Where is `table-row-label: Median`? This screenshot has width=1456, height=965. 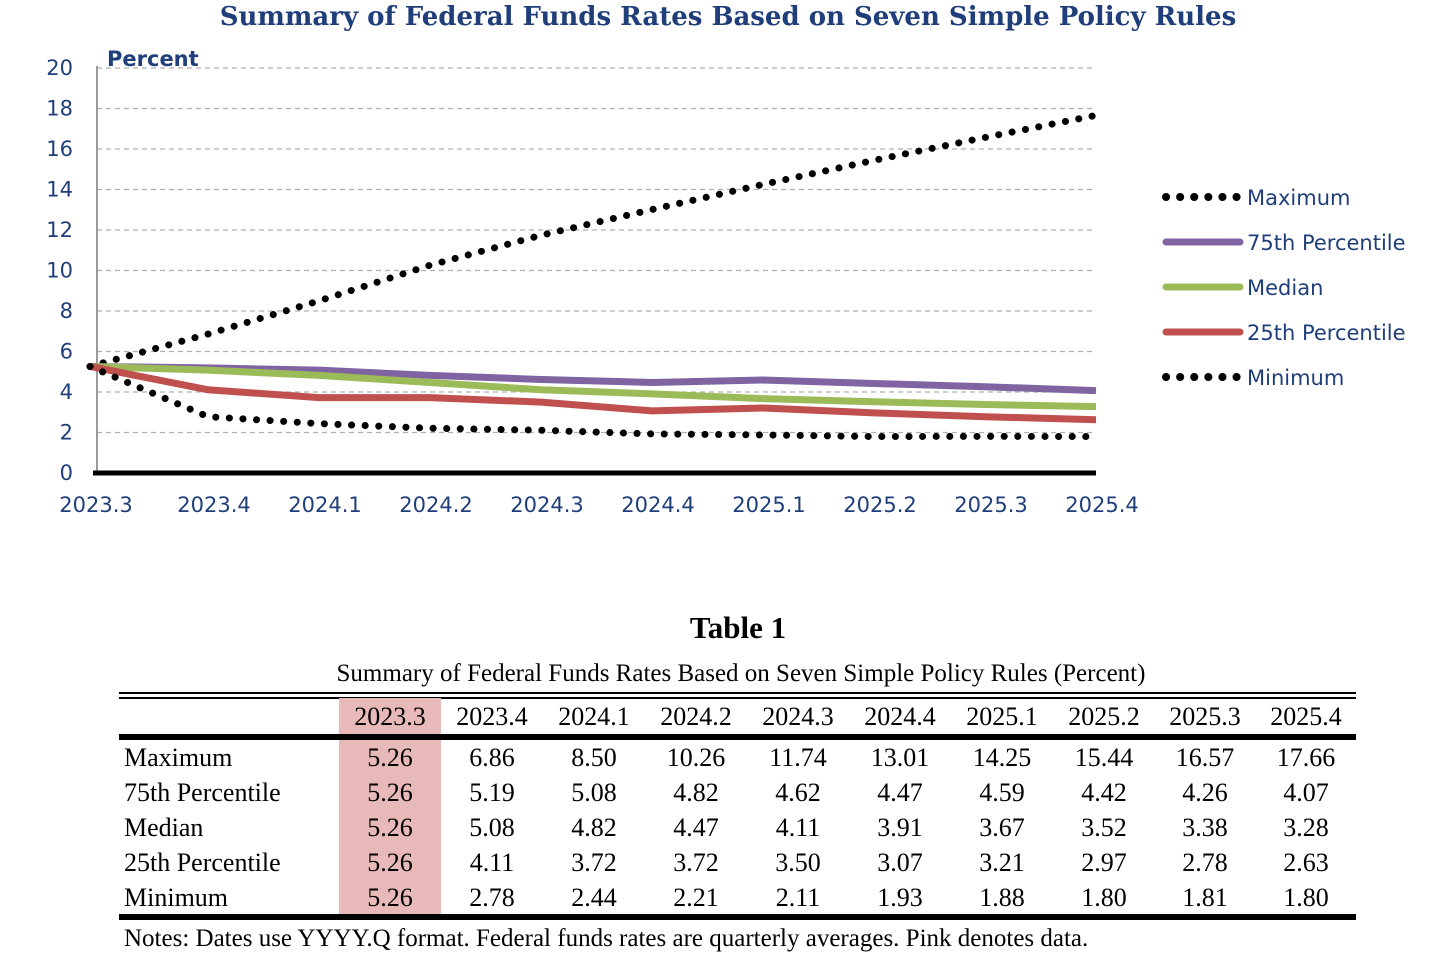 table-row-label: Median is located at coordinates (164, 827).